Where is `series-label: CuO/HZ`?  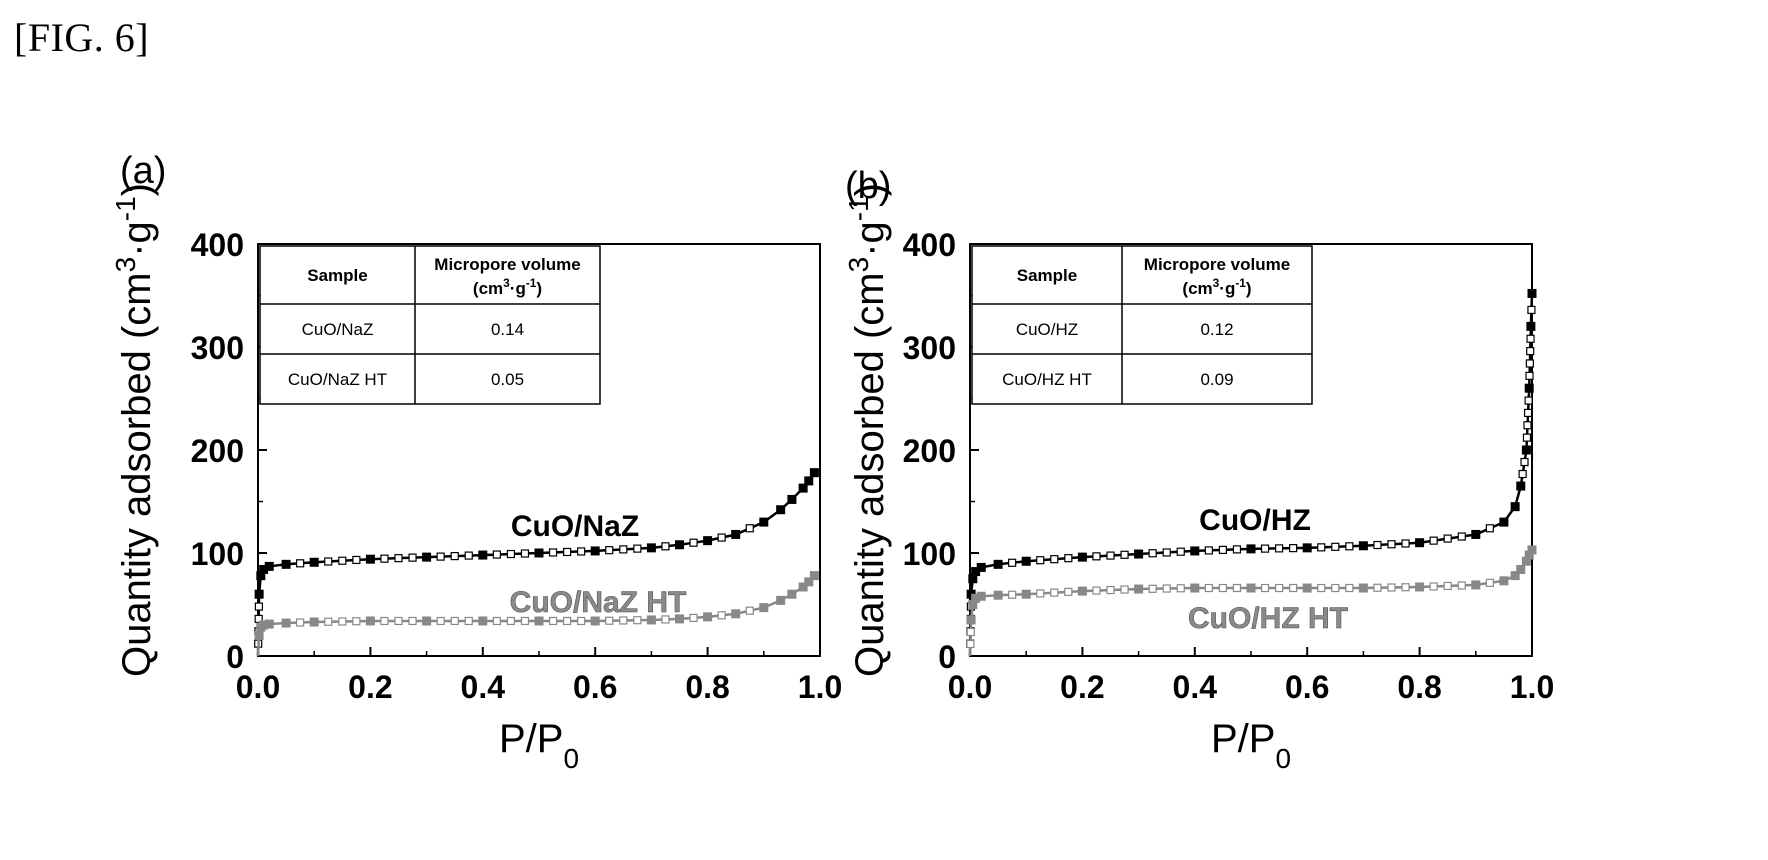
series-label: CuO/HZ is located at coordinates (1255, 520).